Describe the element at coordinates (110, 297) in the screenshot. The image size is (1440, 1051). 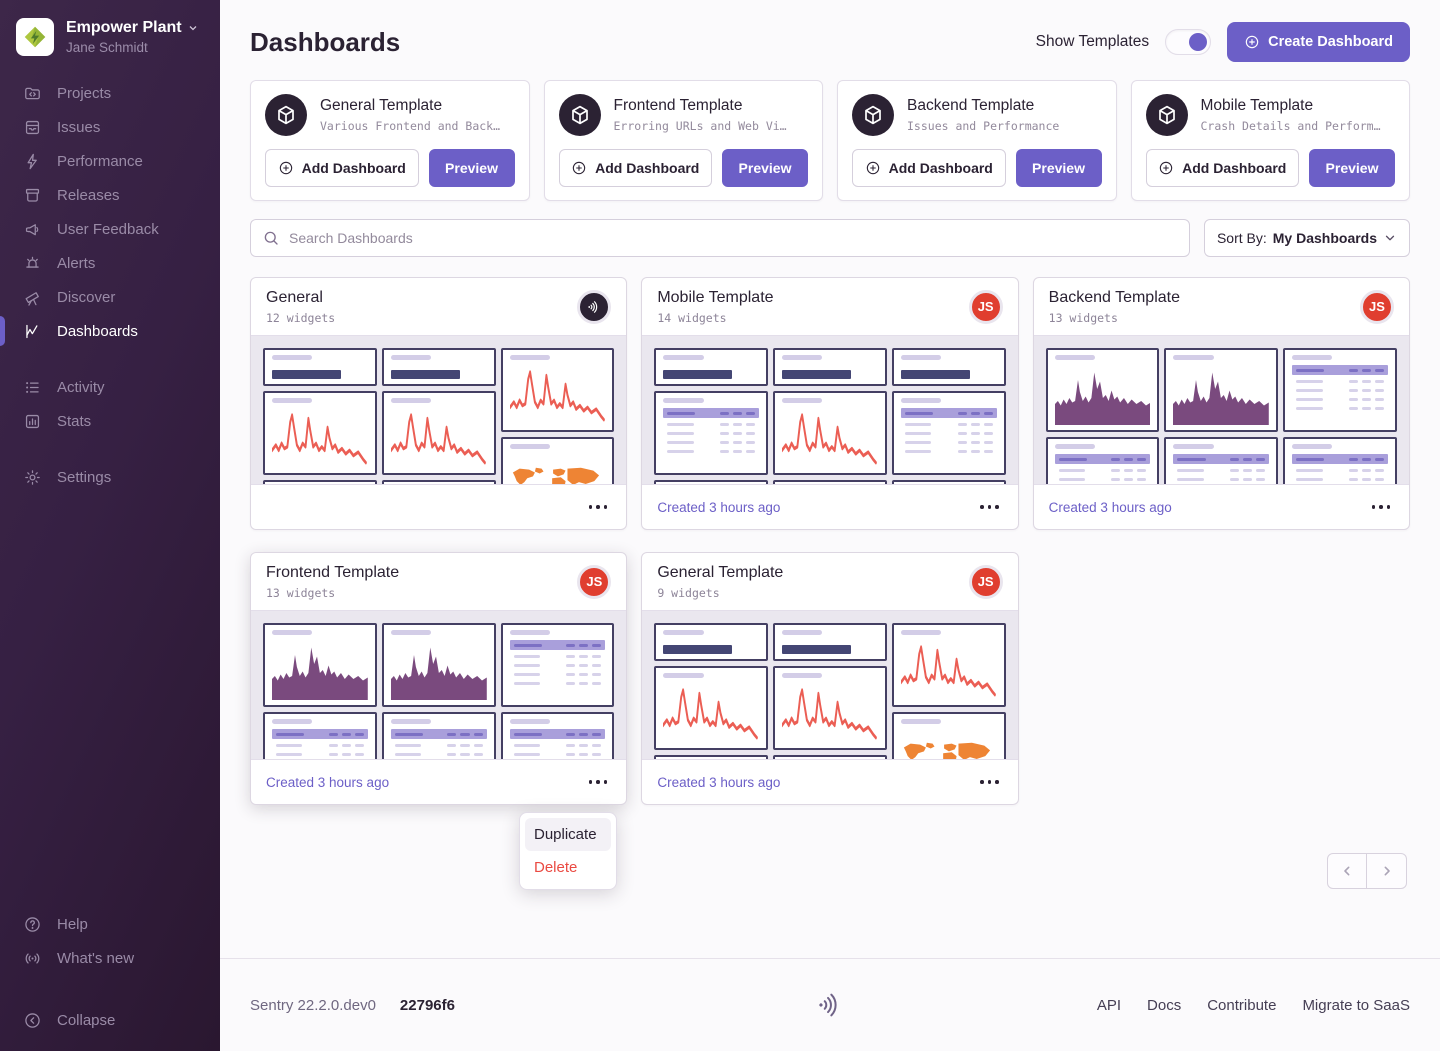
I see `sidebar-item-discover: Discover` at that location.